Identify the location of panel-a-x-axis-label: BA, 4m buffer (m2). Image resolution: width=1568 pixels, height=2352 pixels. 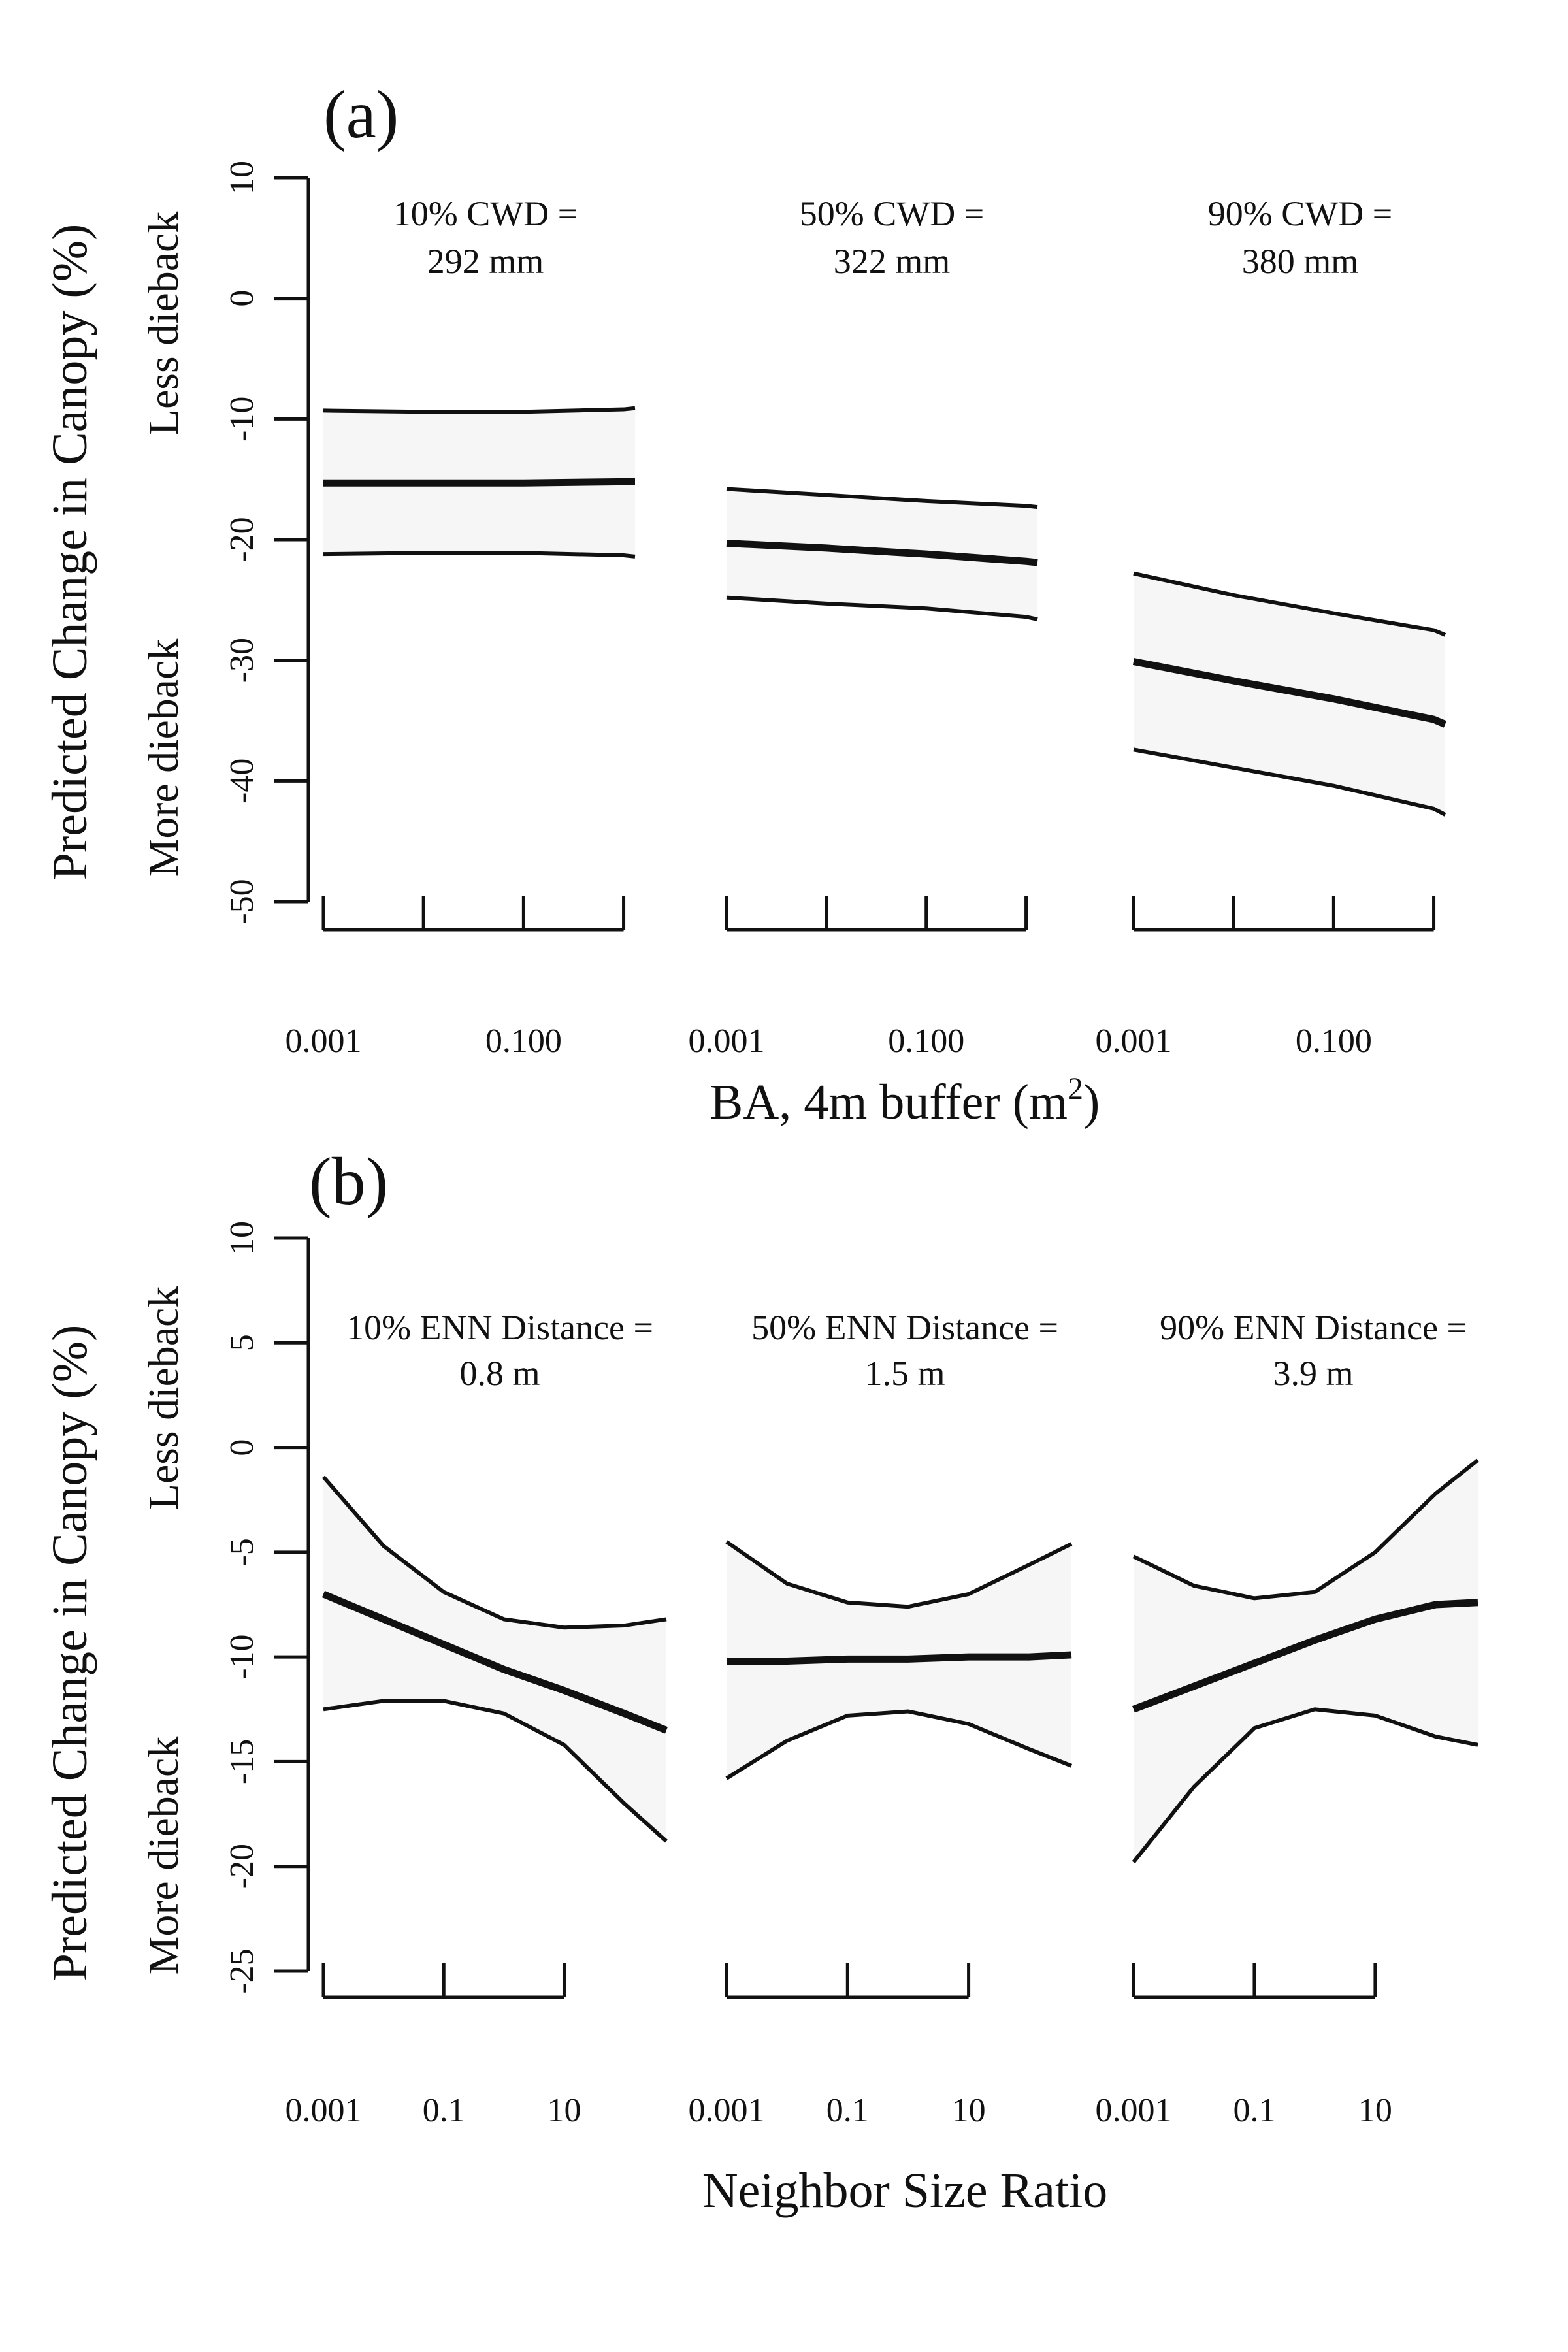
(905, 1100).